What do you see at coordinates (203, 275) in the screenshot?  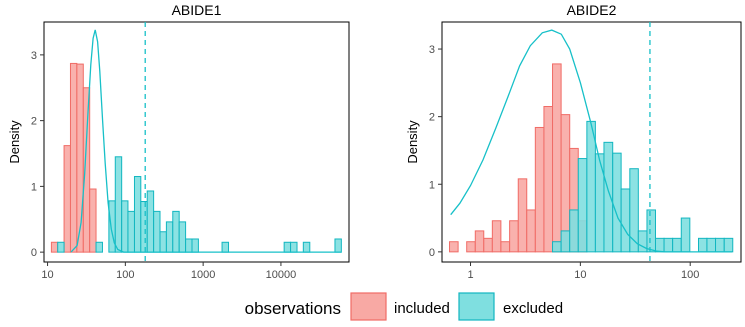 I see `x-tick-label: 1000` at bounding box center [203, 275].